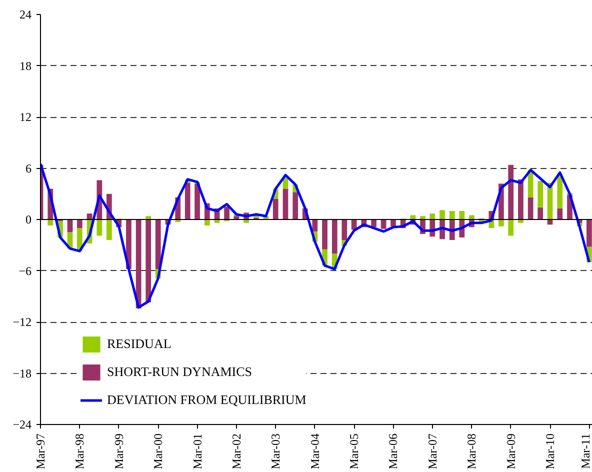  I want to click on y-tick-label: 0, so click(29, 219).